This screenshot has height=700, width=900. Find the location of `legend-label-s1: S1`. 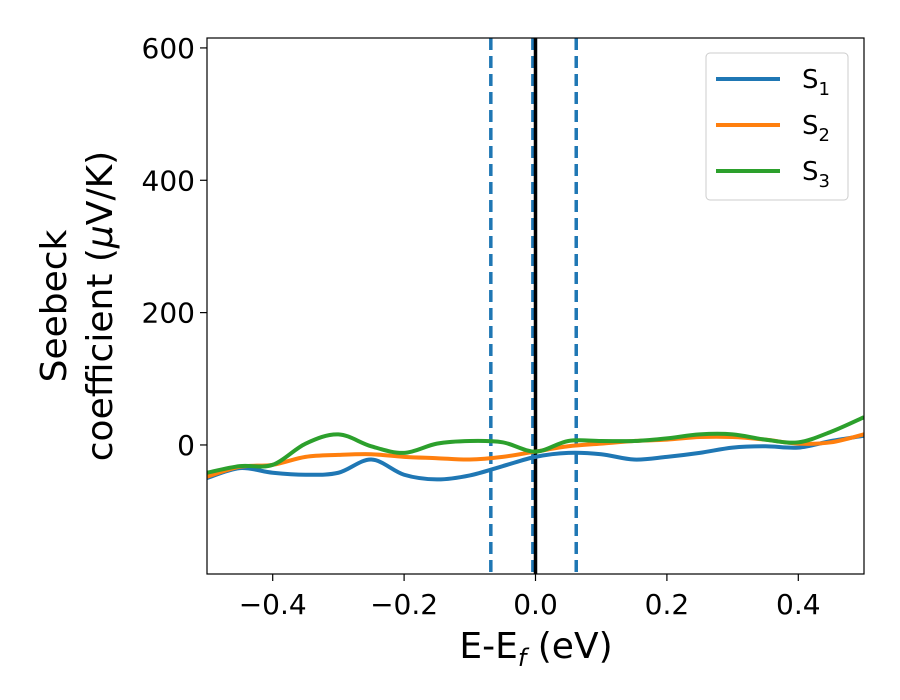

legend-label-s1: S1 is located at coordinates (816, 82).